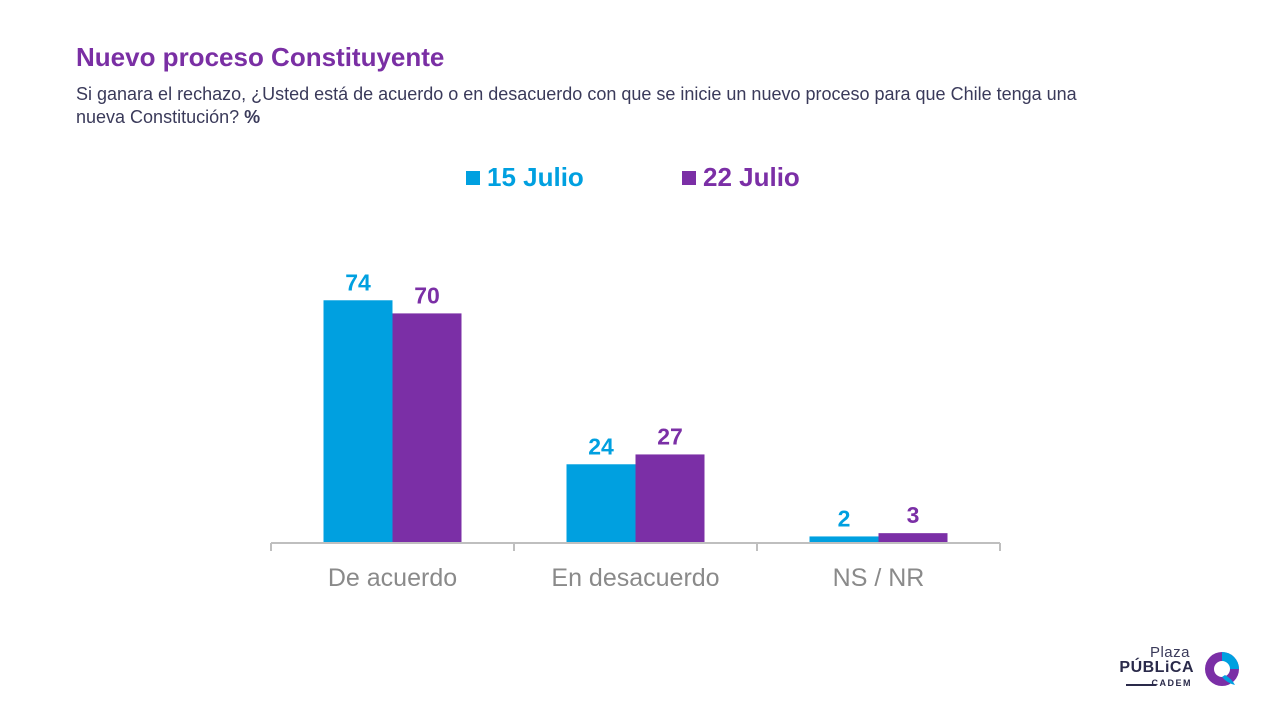 Image resolution: width=1268 pixels, height=710 pixels. Describe the element at coordinates (913, 515) in the screenshot. I see `data-label-ns-nr-22-julio: 3` at that location.